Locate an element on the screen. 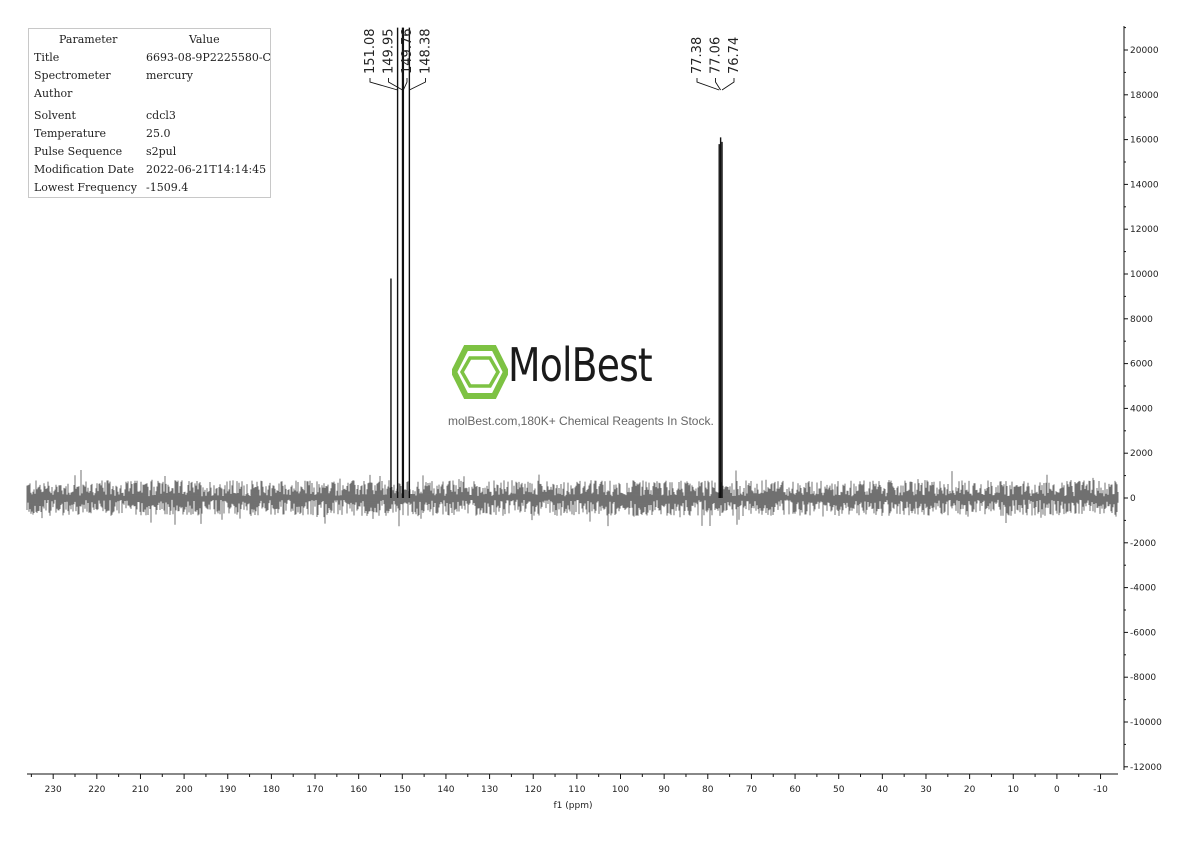  y-tick-label: -8000 is located at coordinates (1143, 678).